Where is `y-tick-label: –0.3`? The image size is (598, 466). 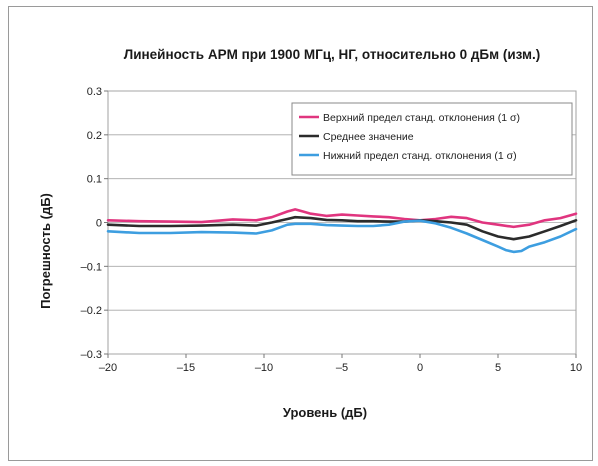
y-tick-label: –0.3 is located at coordinates (91, 355).